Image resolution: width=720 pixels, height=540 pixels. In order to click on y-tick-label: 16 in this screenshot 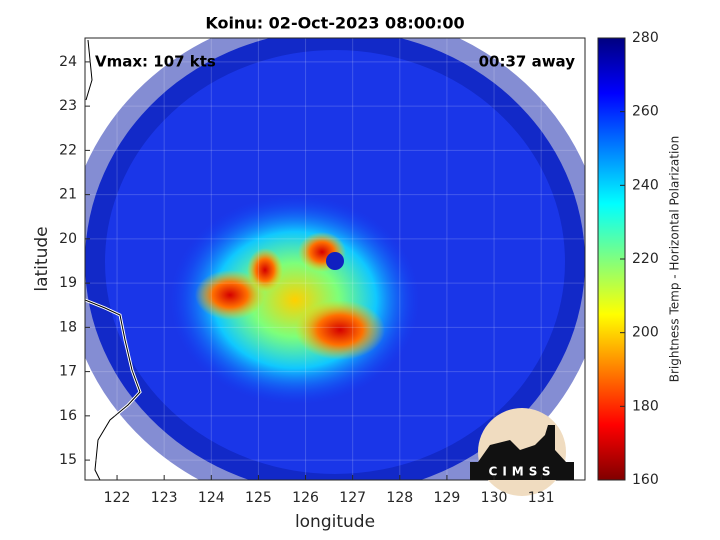, I will do `click(68, 416)`.